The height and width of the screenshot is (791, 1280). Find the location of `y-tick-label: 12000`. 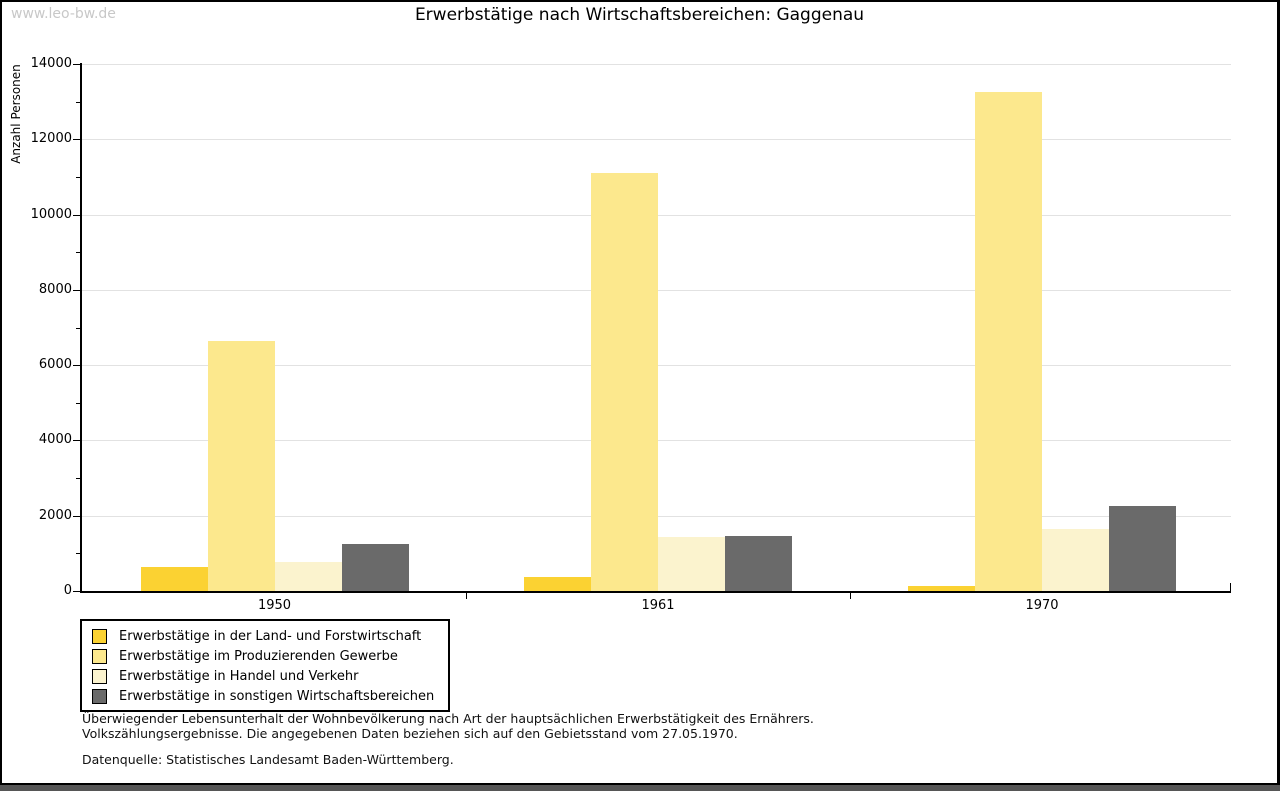

y-tick-label: 12000 is located at coordinates (51, 139).